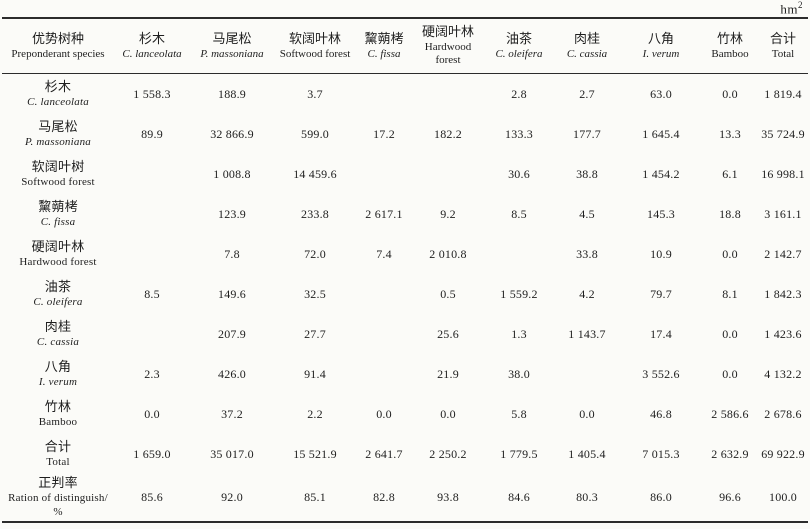 This screenshot has width=810, height=529. I want to click on cell: 17.2, so click(384, 133).